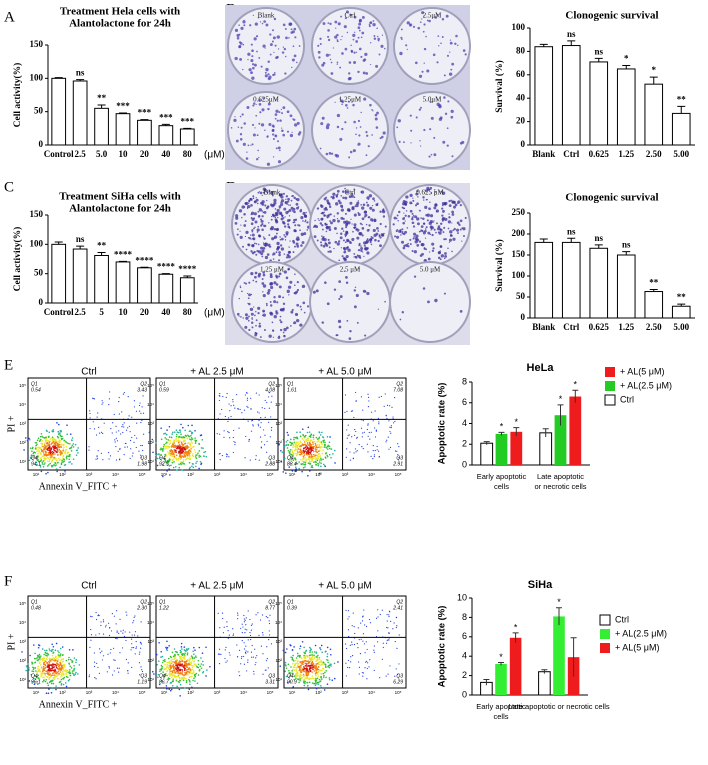  What do you see at coordinates (164, 474) in the screenshot?
I see `x-tick-label: 10¹` at bounding box center [164, 474].